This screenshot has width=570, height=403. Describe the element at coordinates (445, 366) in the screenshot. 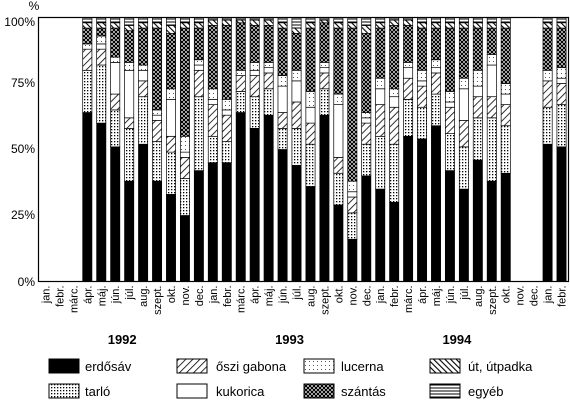

I see `legend-swatch` at that location.